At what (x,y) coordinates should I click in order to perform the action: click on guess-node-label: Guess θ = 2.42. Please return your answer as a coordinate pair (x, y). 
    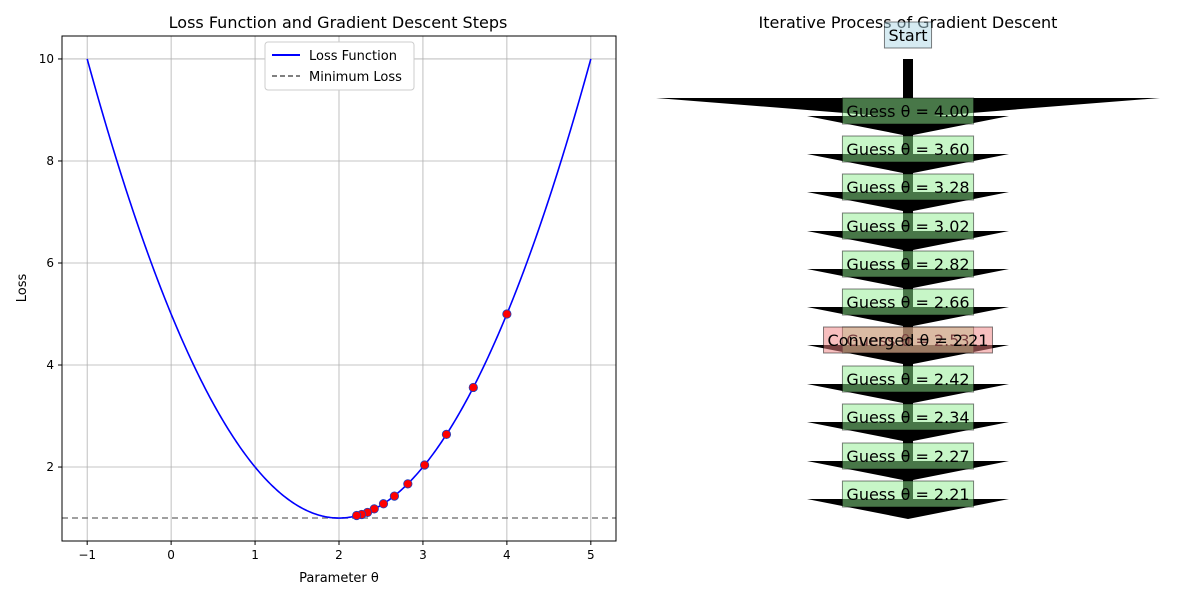
    Looking at the image, I should click on (907, 379).